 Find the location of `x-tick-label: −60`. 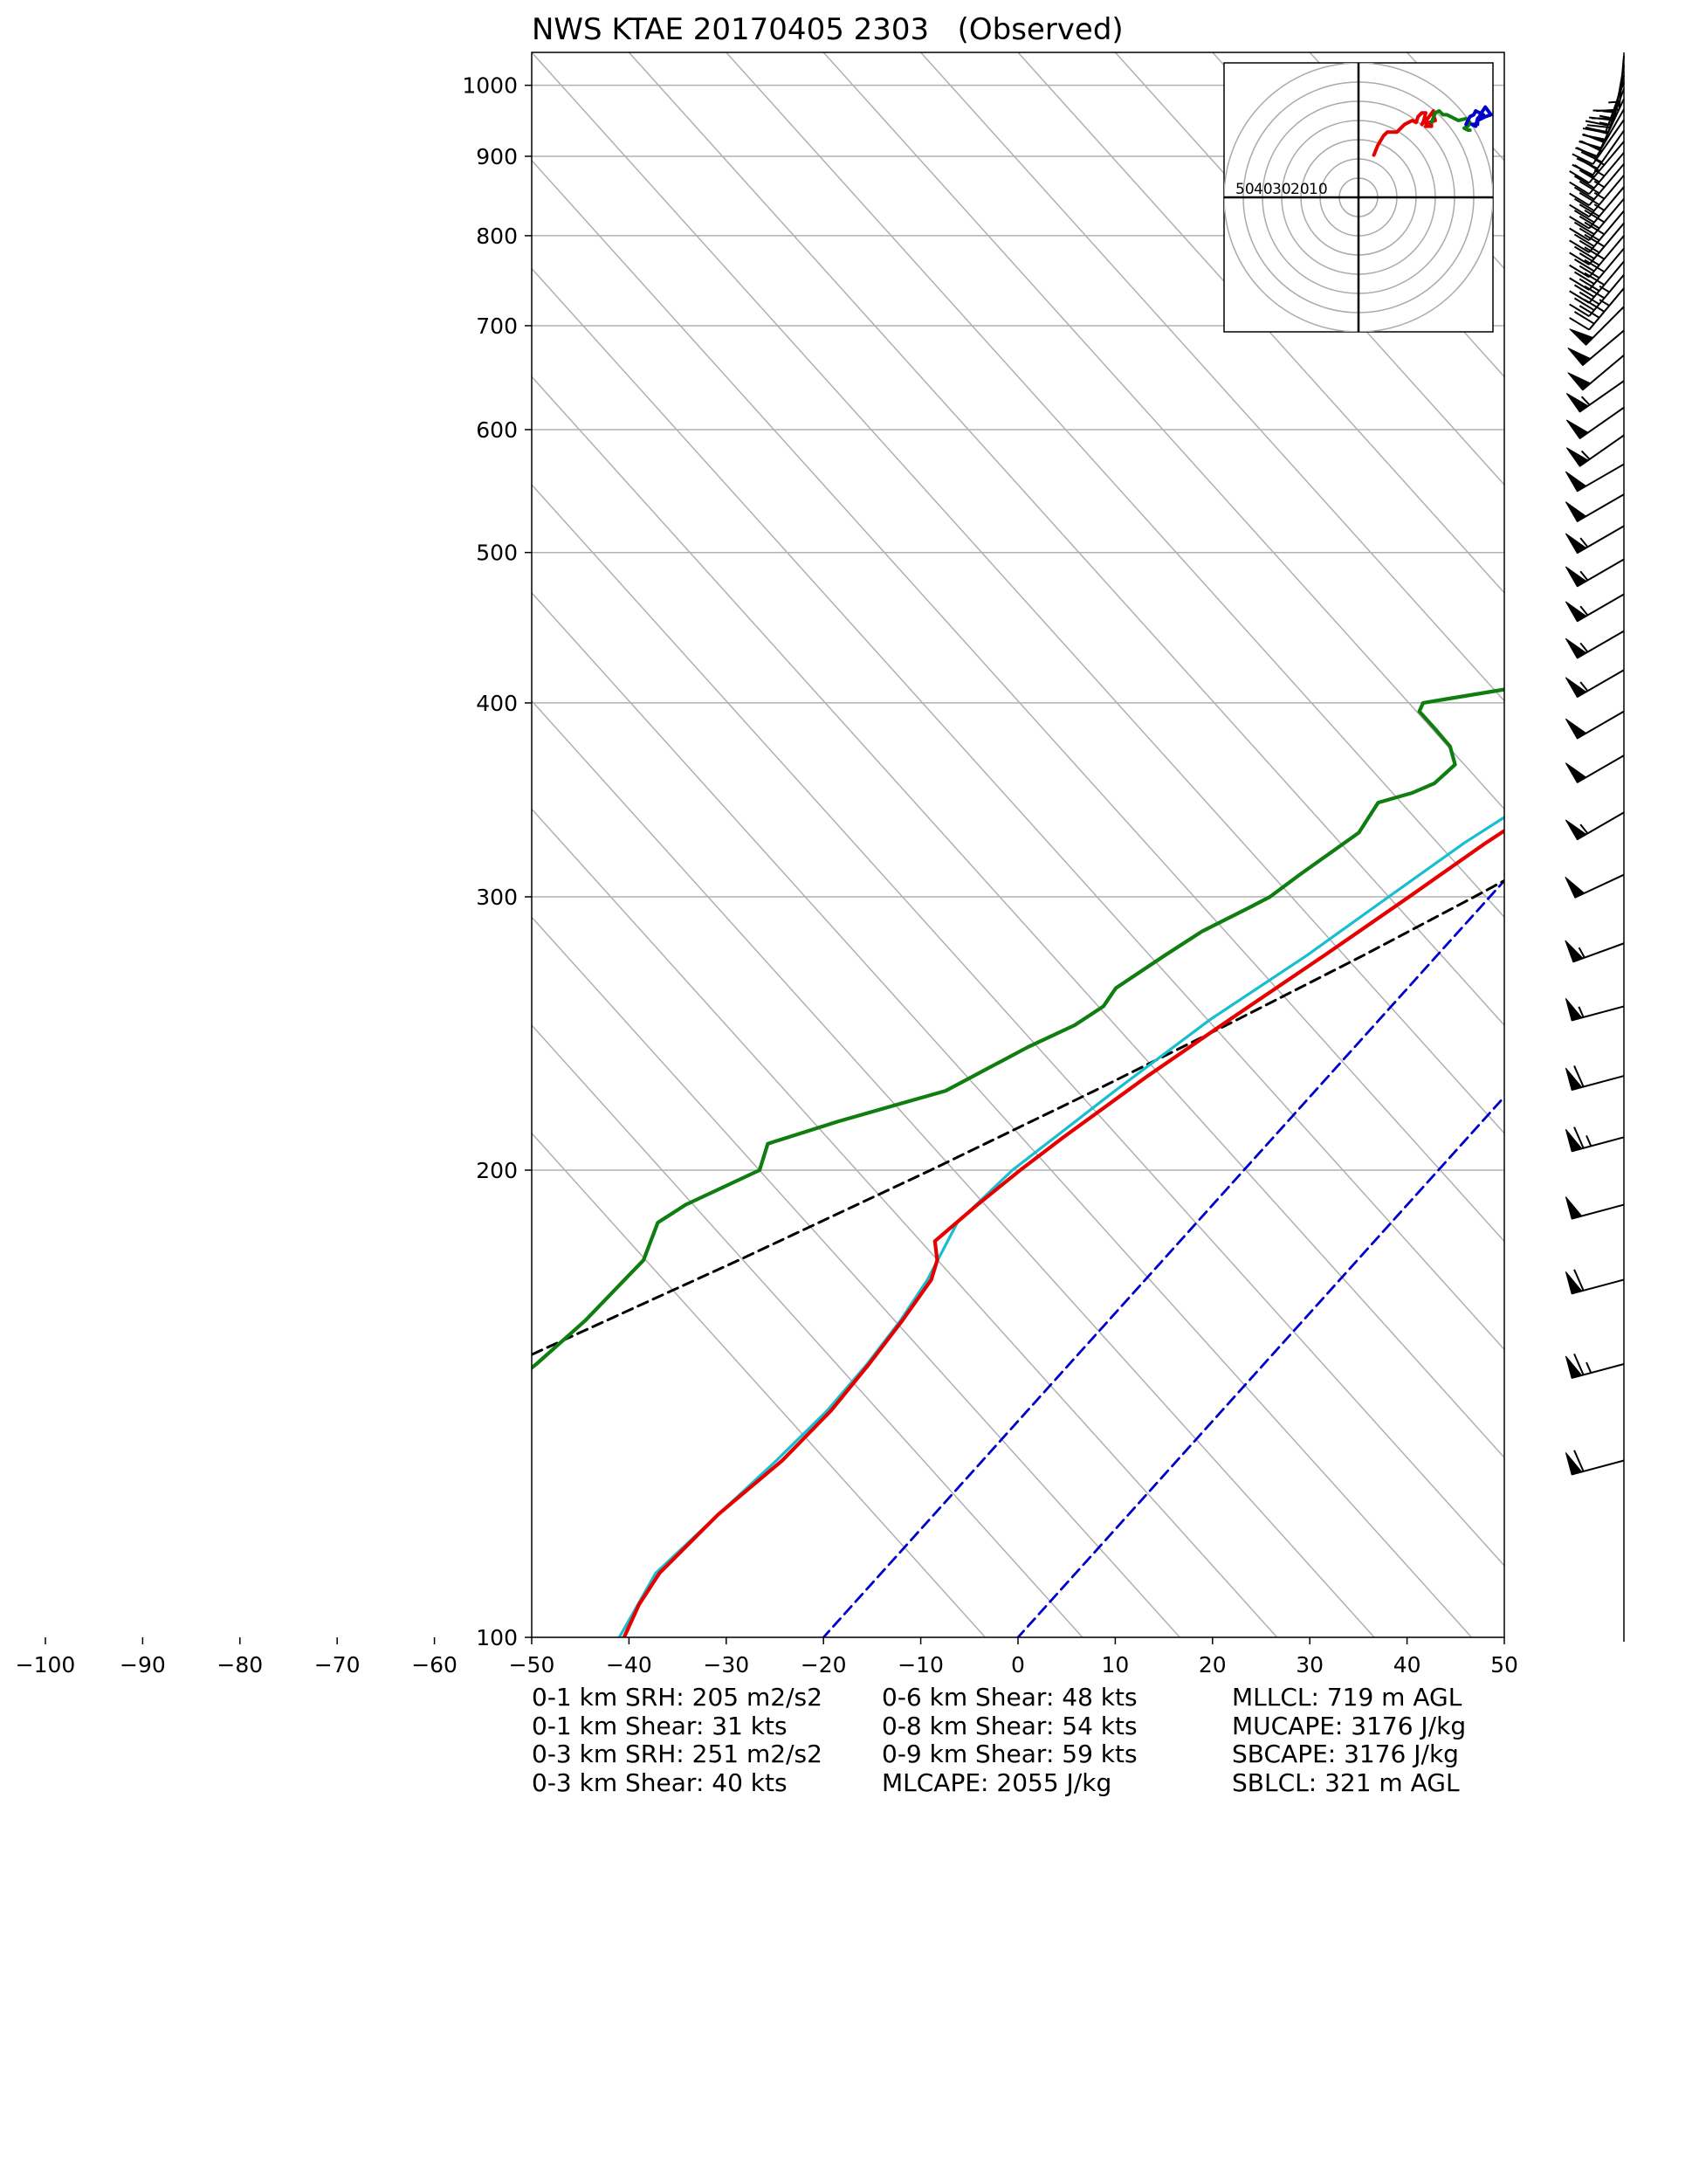

x-tick-label: −60 is located at coordinates (434, 1665).